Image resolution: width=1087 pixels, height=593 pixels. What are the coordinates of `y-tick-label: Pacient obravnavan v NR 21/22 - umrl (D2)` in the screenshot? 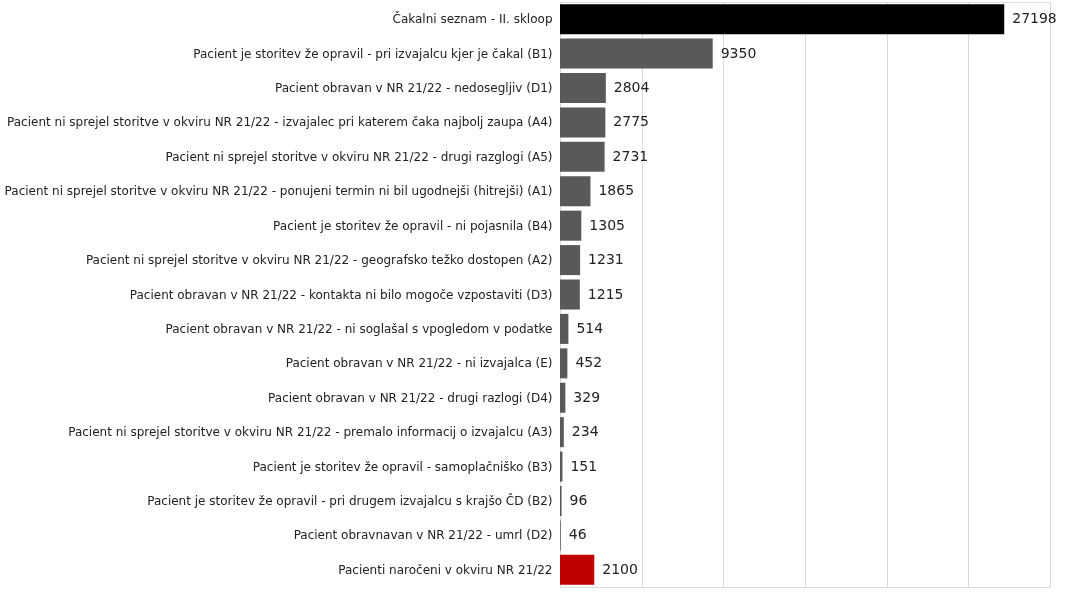 It's located at (423, 535).